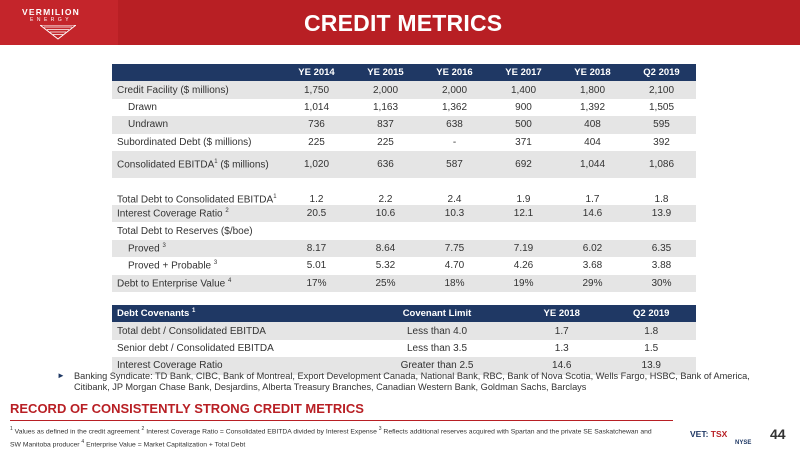  I want to click on table-row: Proved 3 8.17 8.64 7.75 7.19 6.02 6.35, so click(404, 248).